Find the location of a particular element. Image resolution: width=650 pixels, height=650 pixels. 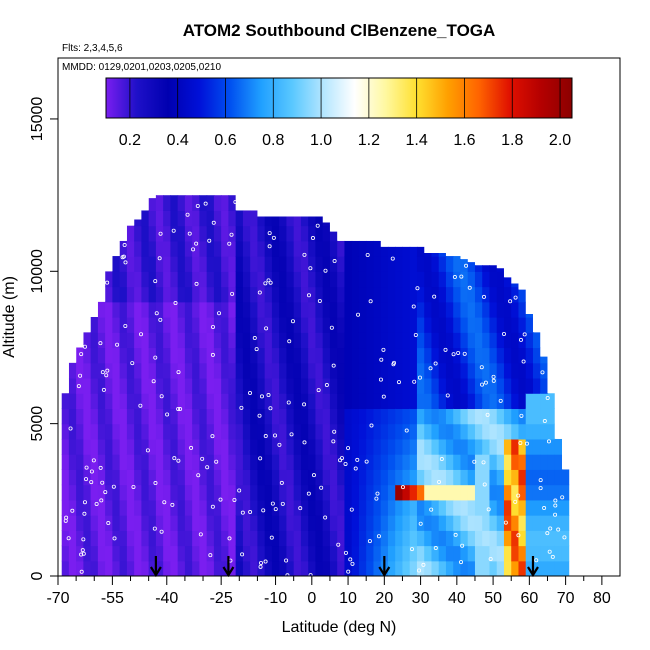

y-tick-label: 15000 is located at coordinates (37, 119).